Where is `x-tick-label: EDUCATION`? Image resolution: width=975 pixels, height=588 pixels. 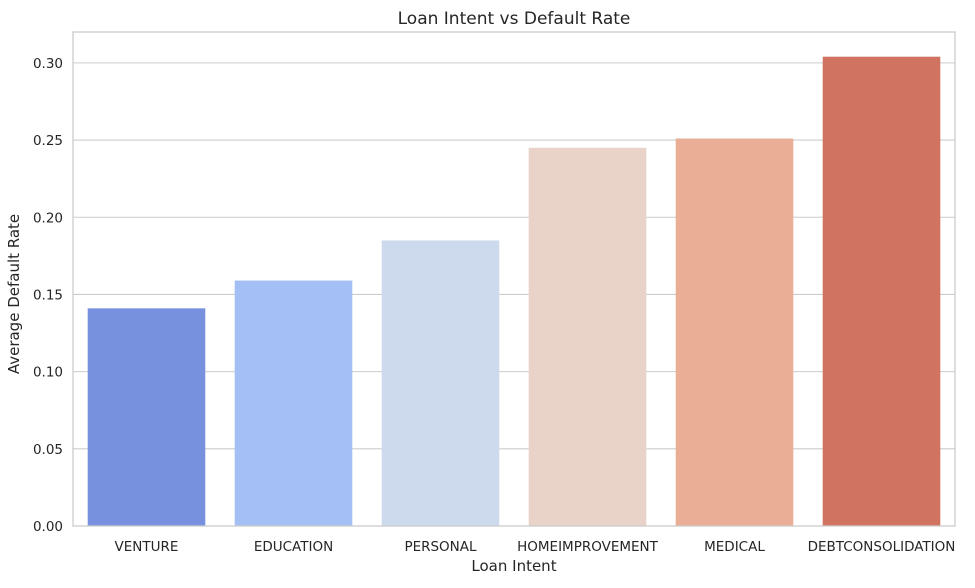 x-tick-label: EDUCATION is located at coordinates (293, 547).